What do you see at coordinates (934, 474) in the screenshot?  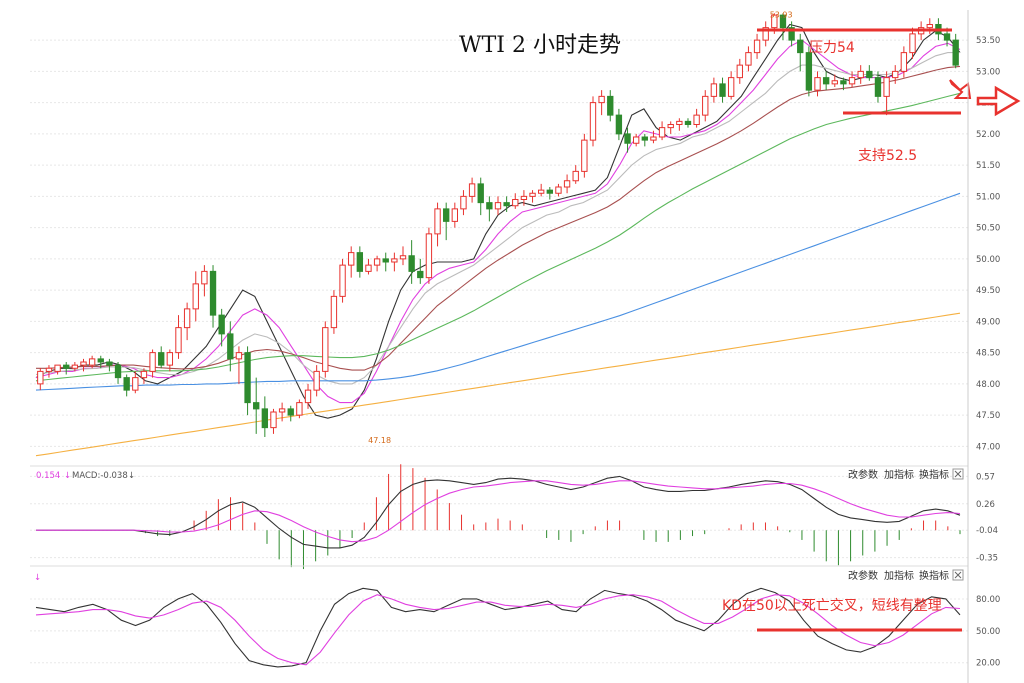 I see `macd-switch-indicator-button: 换指标` at bounding box center [934, 474].